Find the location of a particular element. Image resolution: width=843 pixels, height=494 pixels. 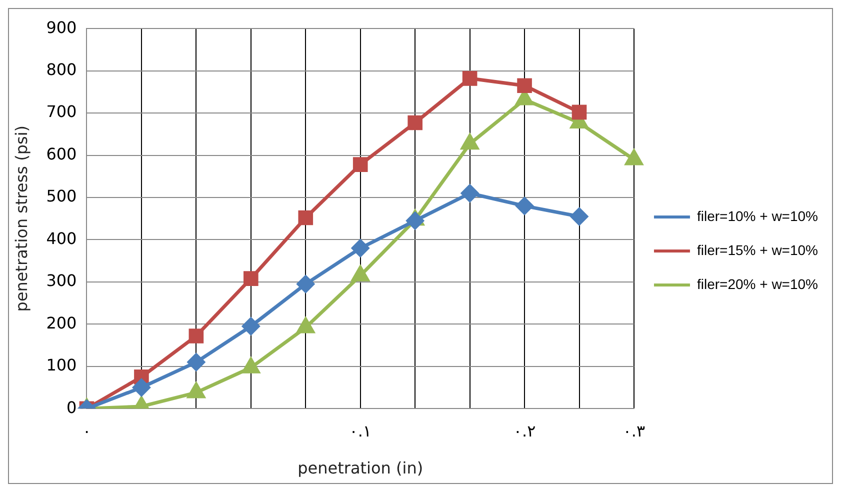

y-tick-label: 200 is located at coordinates (61, 322).